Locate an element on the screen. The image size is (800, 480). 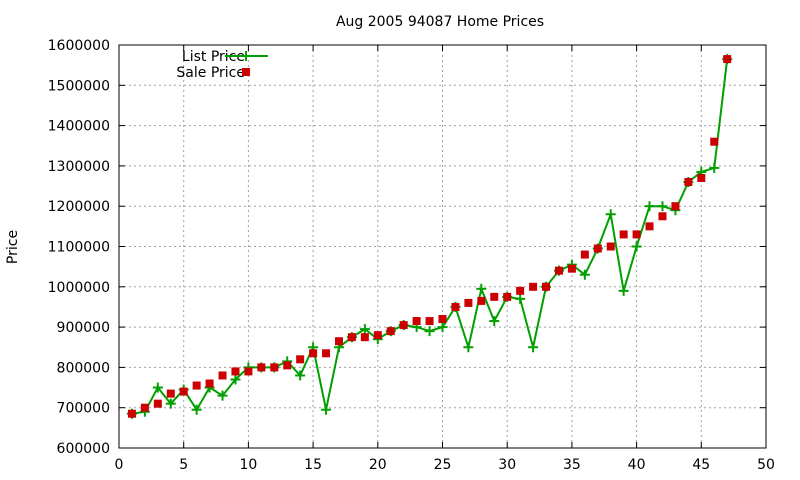
y-tick-label: 600000 is located at coordinates (83, 449).